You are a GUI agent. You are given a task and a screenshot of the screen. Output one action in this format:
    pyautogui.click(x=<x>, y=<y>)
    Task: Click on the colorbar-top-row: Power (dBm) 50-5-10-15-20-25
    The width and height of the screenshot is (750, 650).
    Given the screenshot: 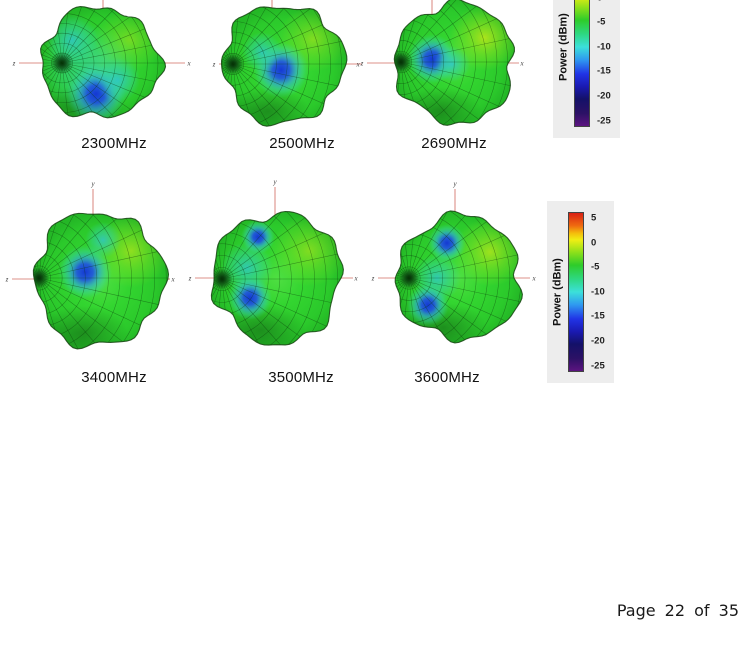 What is the action you would take?
    pyautogui.click(x=586, y=69)
    